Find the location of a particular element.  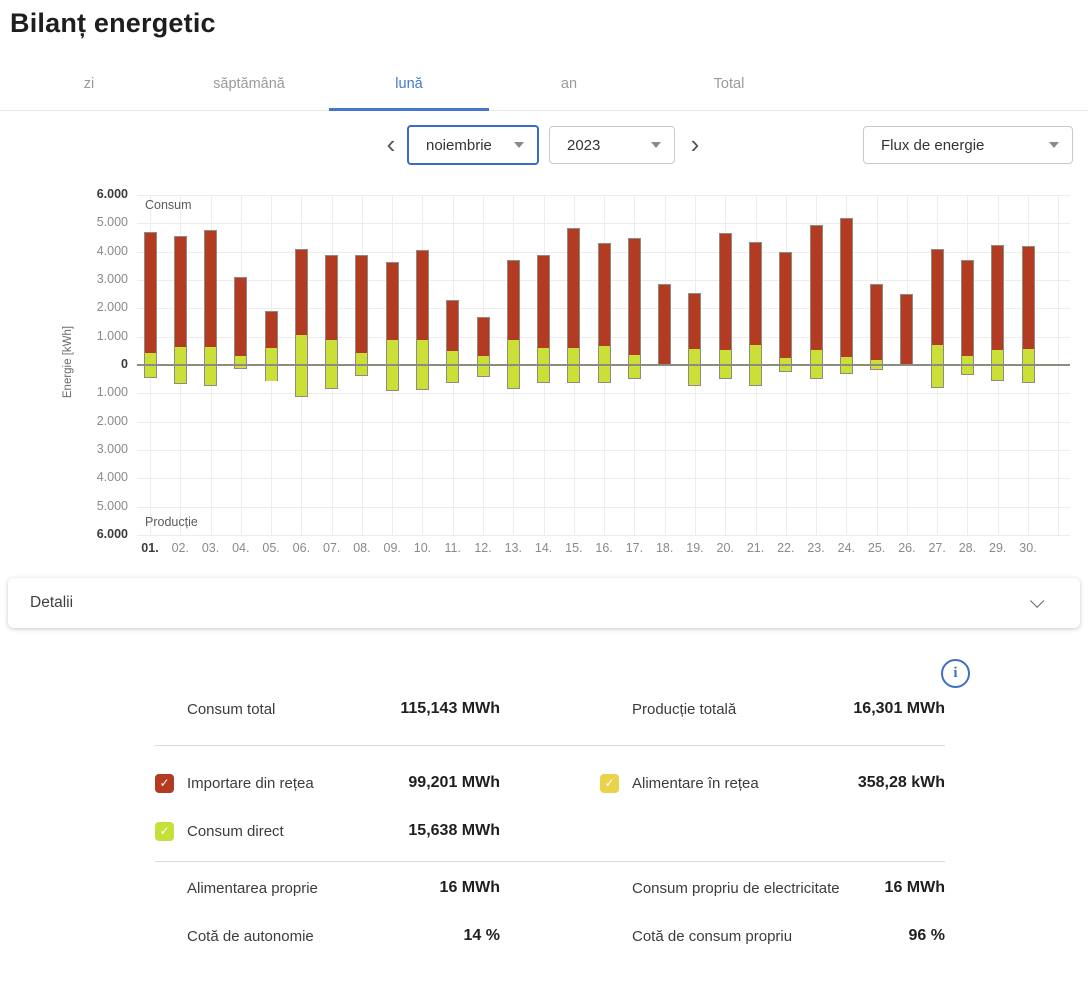

info-icon: i is located at coordinates (955, 673).